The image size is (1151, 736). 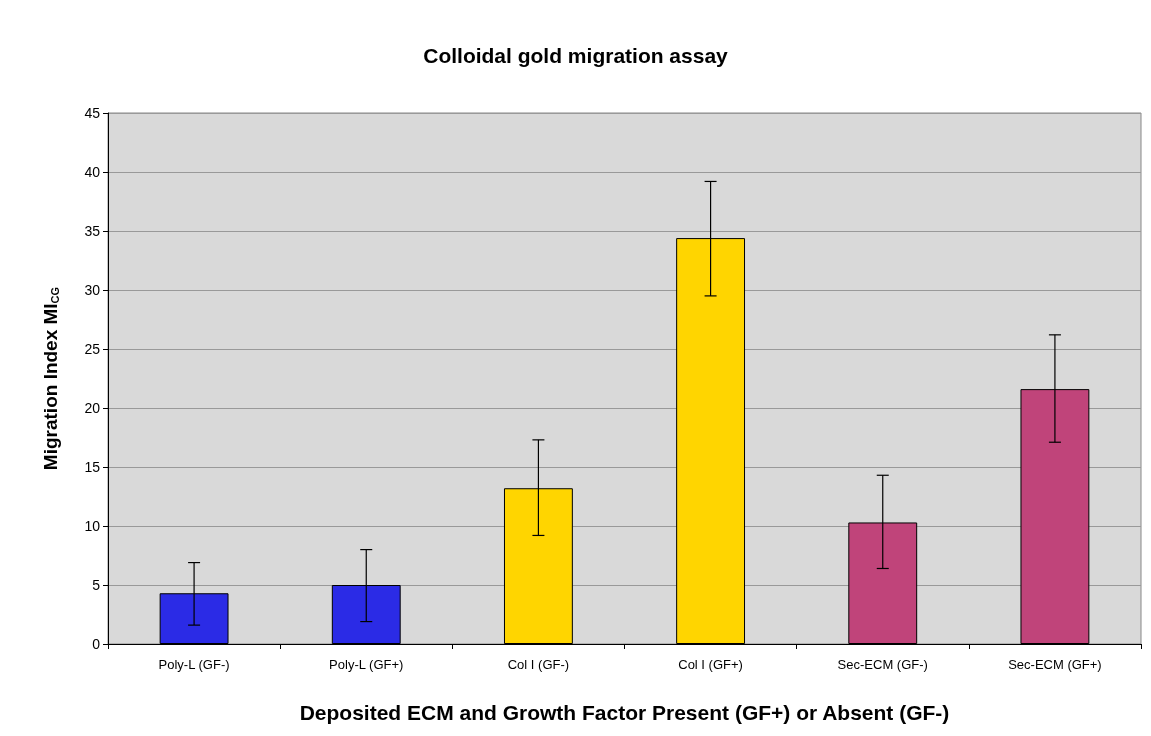 What do you see at coordinates (624, 712) in the screenshot?
I see `x-axis-title: Deposited ECM and Growth Factor Present (GF+) or Absent (GF-)` at bounding box center [624, 712].